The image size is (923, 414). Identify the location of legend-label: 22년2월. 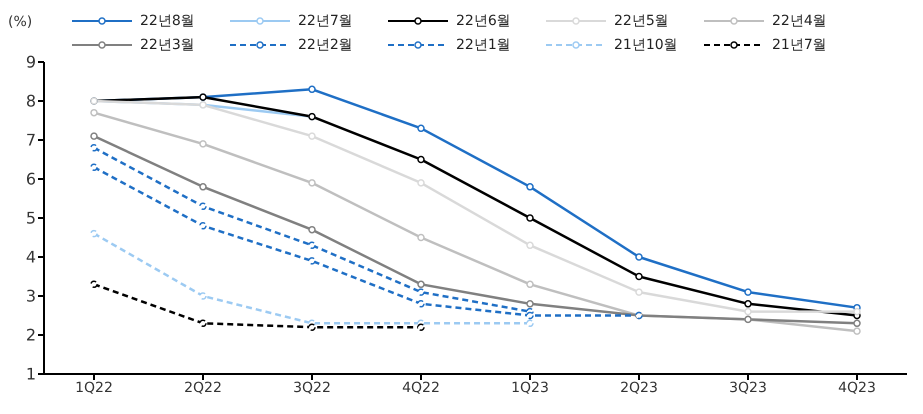
(325, 45).